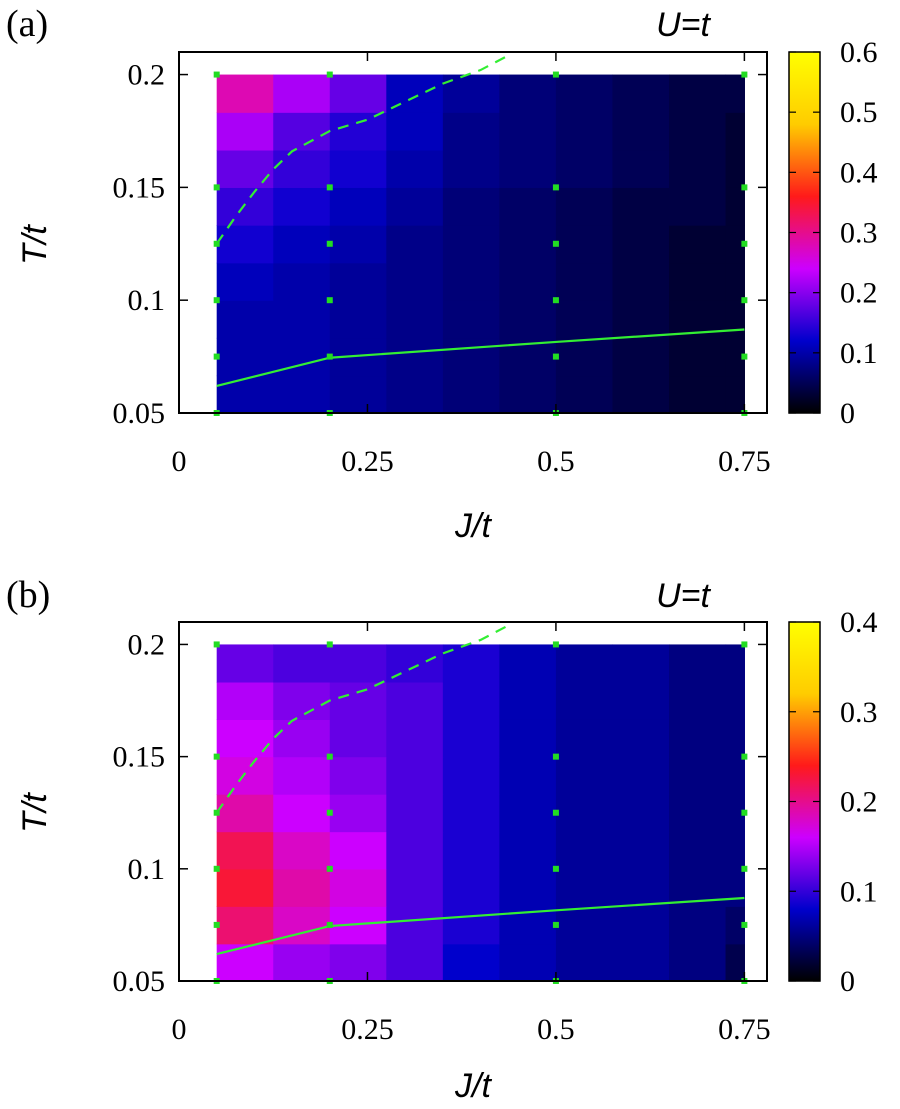 The height and width of the screenshot is (1109, 900). Describe the element at coordinates (363, 149) in the screenshot. I see `dashed-boundary-line` at that location.